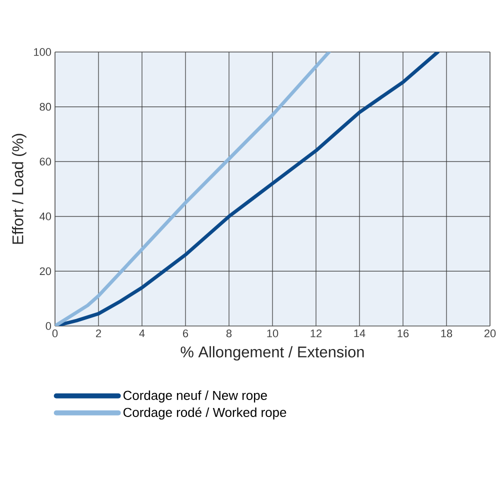  I want to click on x-tick-label: 2, so click(98, 334).